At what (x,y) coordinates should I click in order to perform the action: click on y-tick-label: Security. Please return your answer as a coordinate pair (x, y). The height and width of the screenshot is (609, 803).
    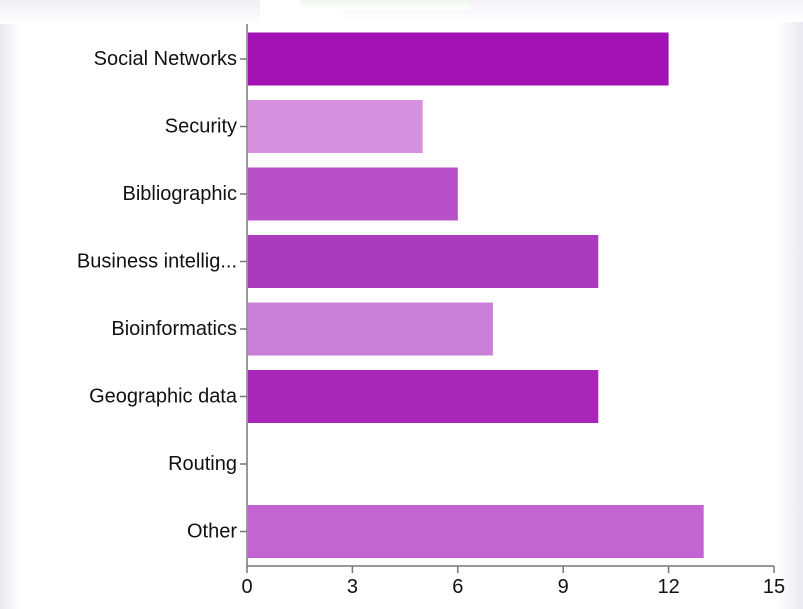
    Looking at the image, I should click on (201, 127).